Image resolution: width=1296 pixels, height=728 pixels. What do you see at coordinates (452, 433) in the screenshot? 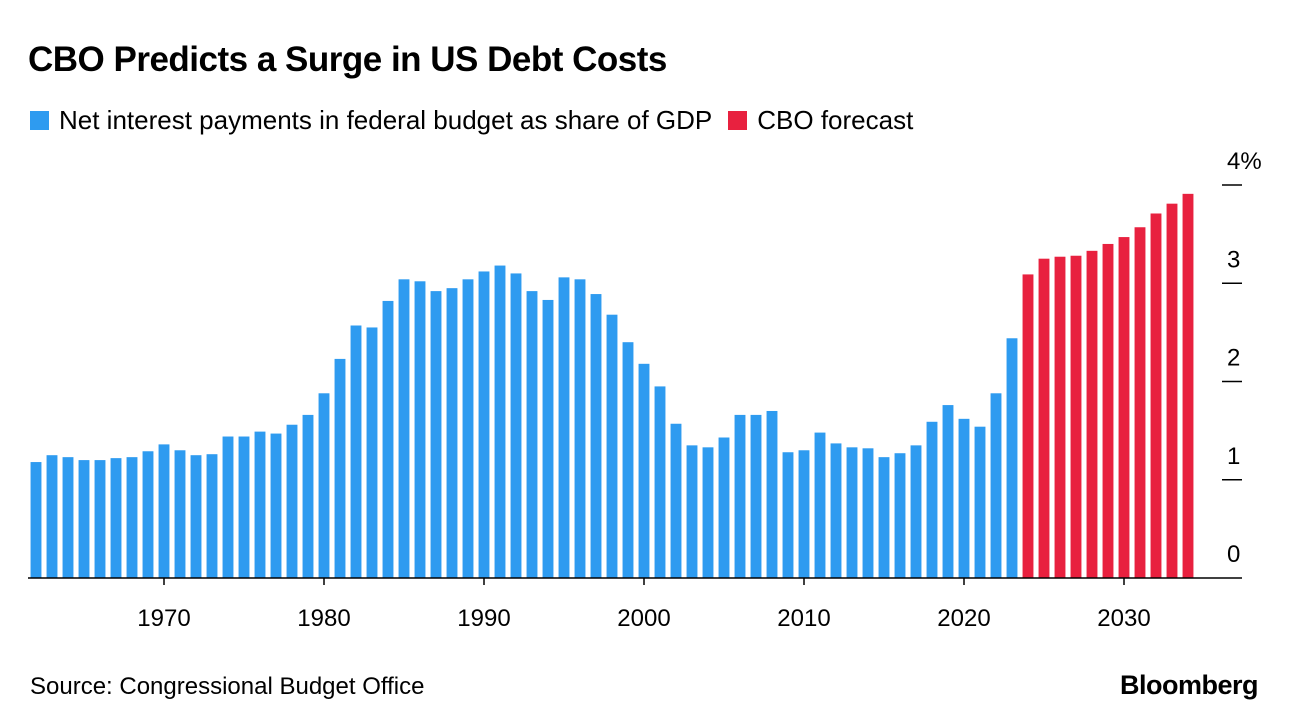
I see `bar-net-interest-1988` at bounding box center [452, 433].